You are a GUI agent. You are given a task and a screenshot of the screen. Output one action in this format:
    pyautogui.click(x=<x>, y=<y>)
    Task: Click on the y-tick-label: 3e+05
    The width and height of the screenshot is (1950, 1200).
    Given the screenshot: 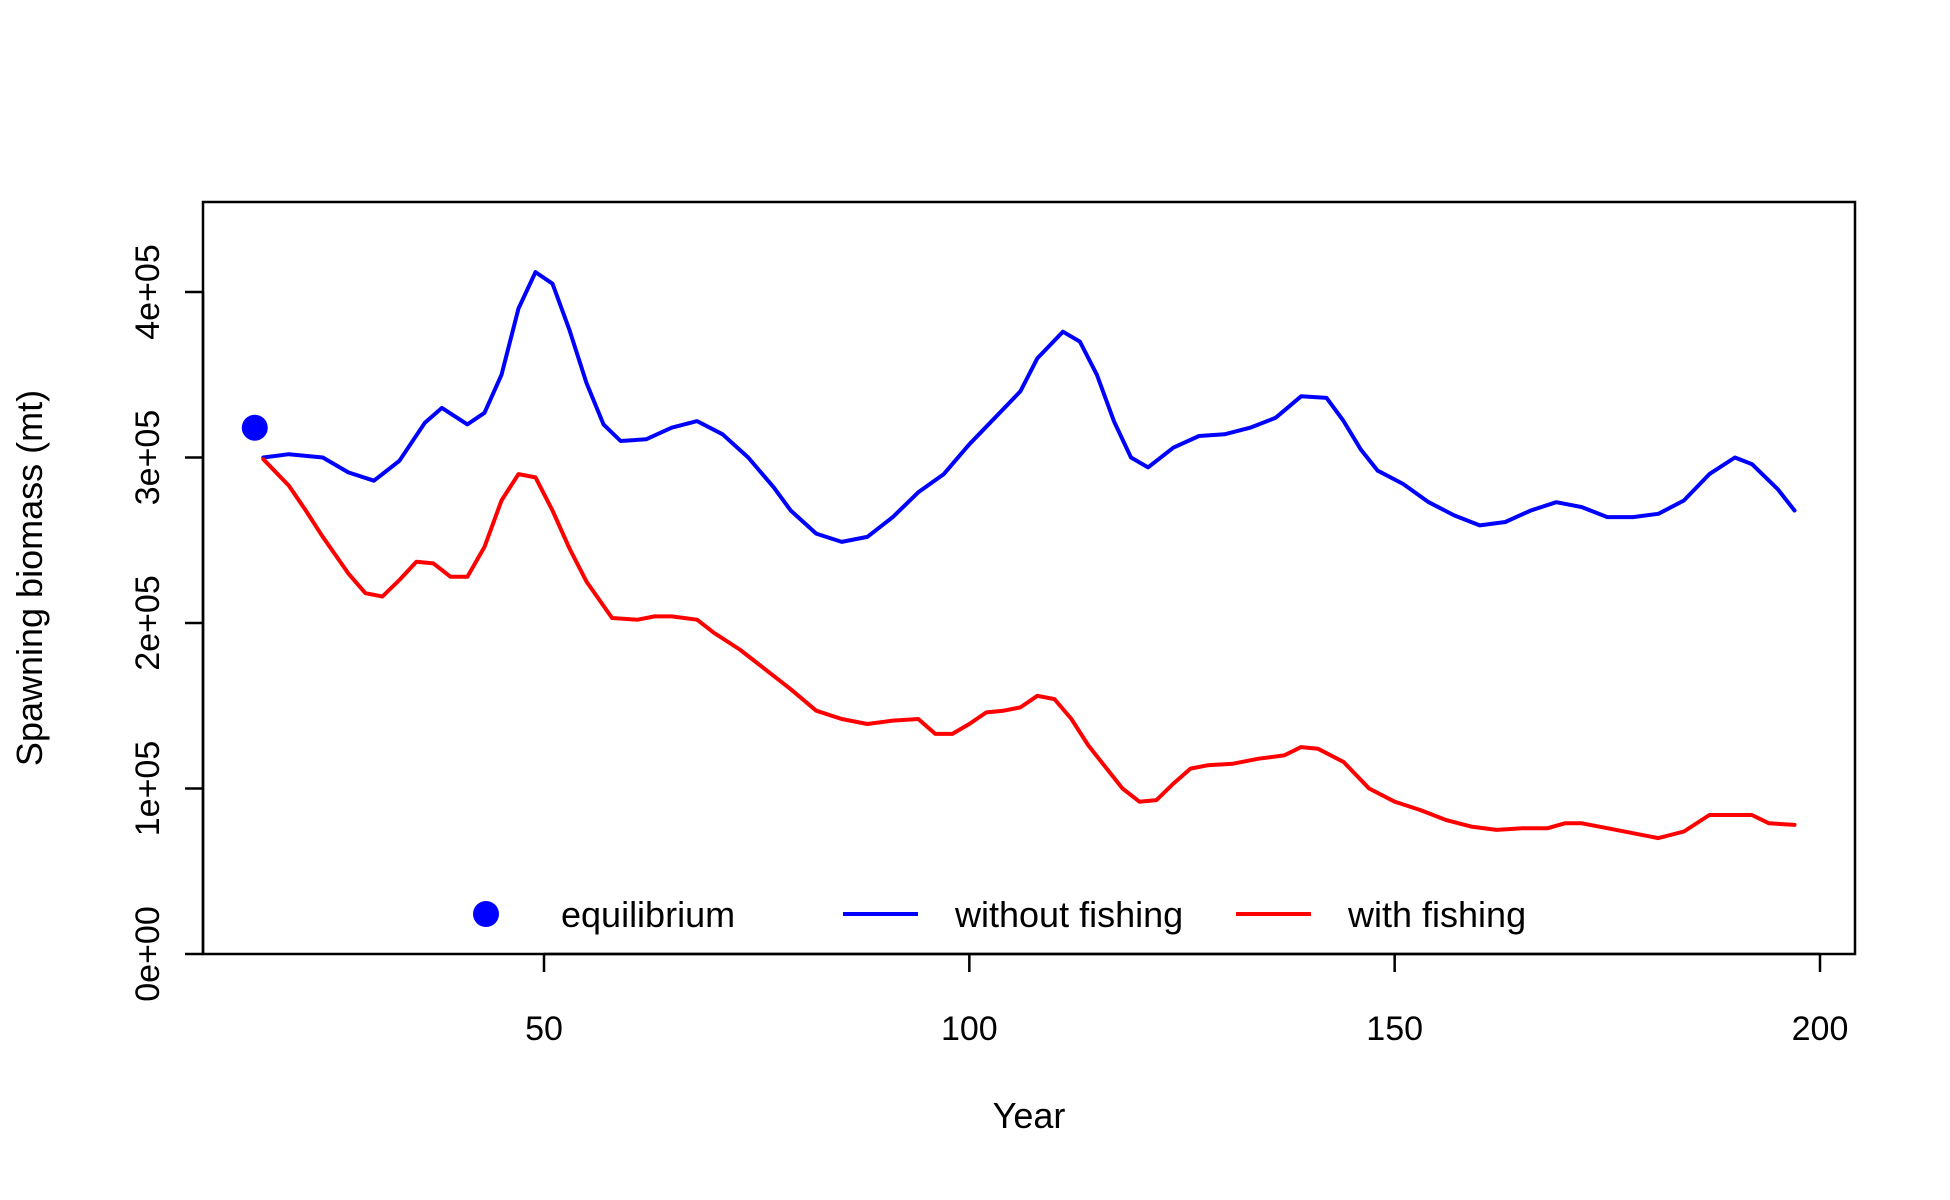 What is the action you would take?
    pyautogui.click(x=148, y=458)
    